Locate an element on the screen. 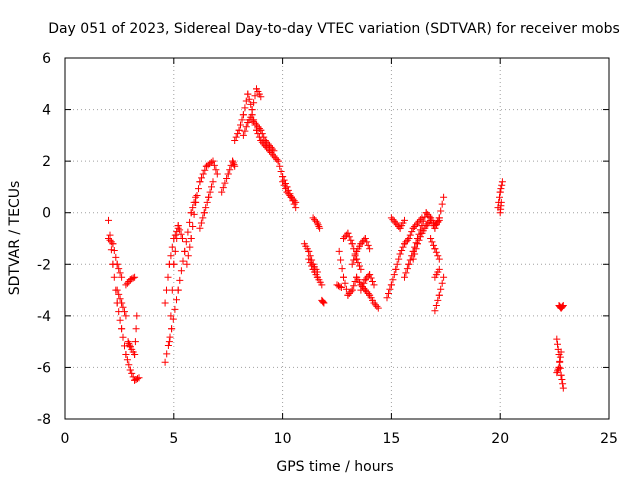 The image size is (640, 480). y-tick-label: -4 is located at coordinates (44, 317).